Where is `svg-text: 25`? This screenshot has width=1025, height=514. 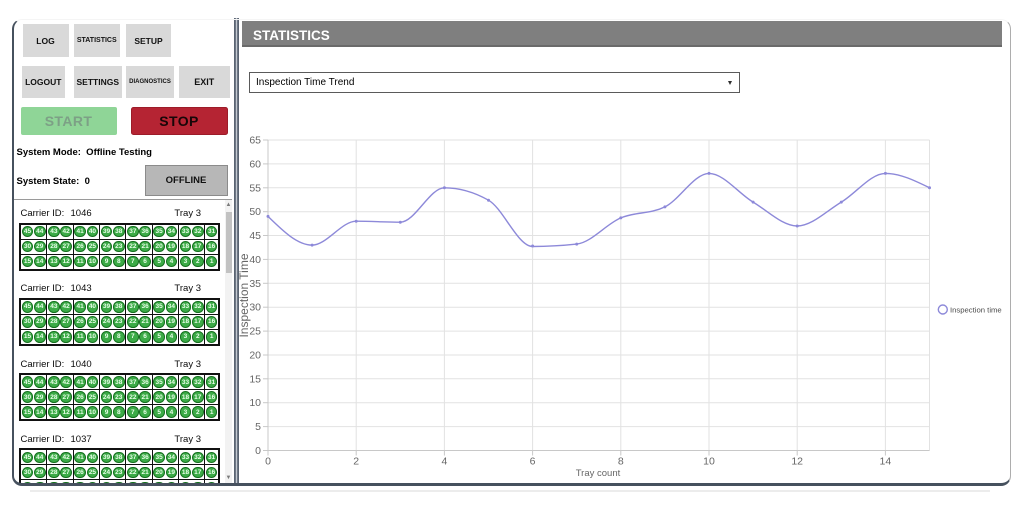 svg-text: 25 is located at coordinates (255, 332).